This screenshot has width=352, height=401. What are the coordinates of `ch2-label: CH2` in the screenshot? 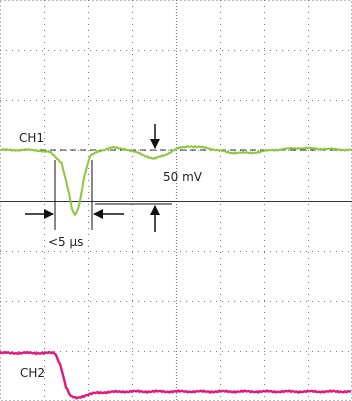 It's located at (32, 373).